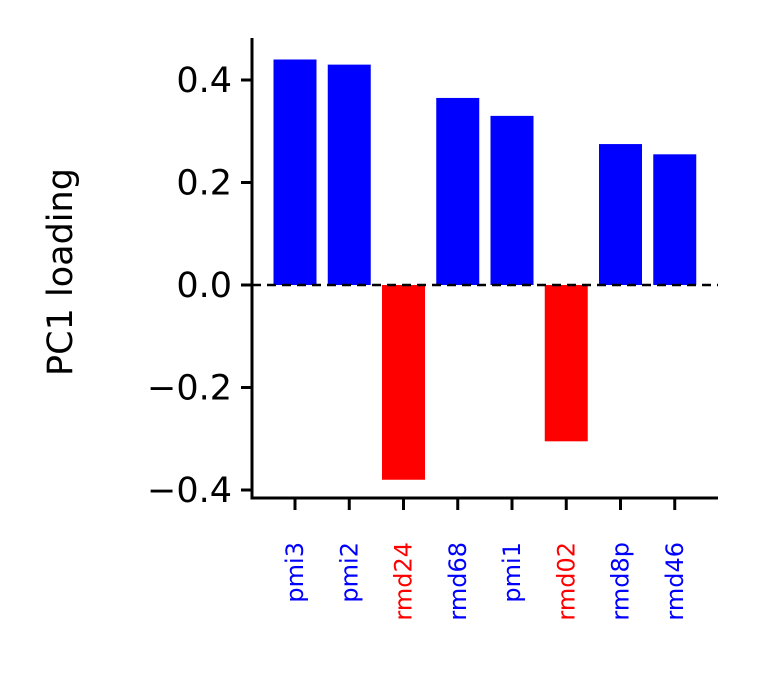 The width and height of the screenshot is (757, 690). Describe the element at coordinates (295, 572) in the screenshot. I see `x-tick-label-pmi3: pmi3` at that location.